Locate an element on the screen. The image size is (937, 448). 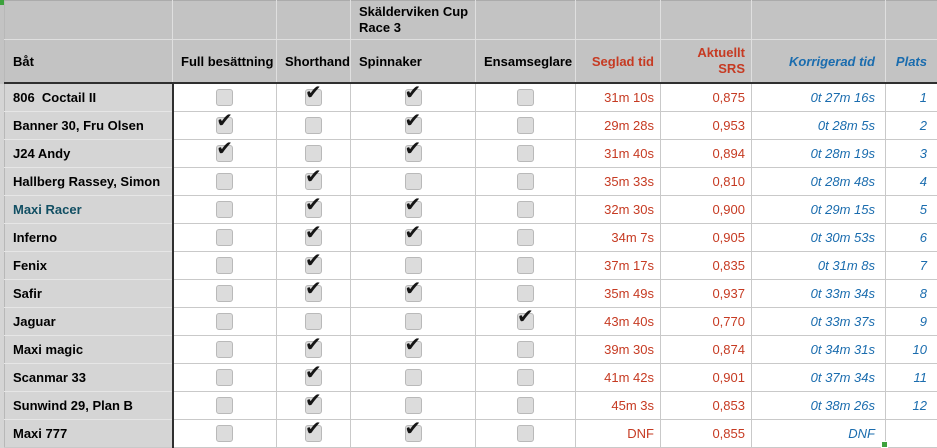
cell-boat-name: Safir is located at coordinates (89, 293).